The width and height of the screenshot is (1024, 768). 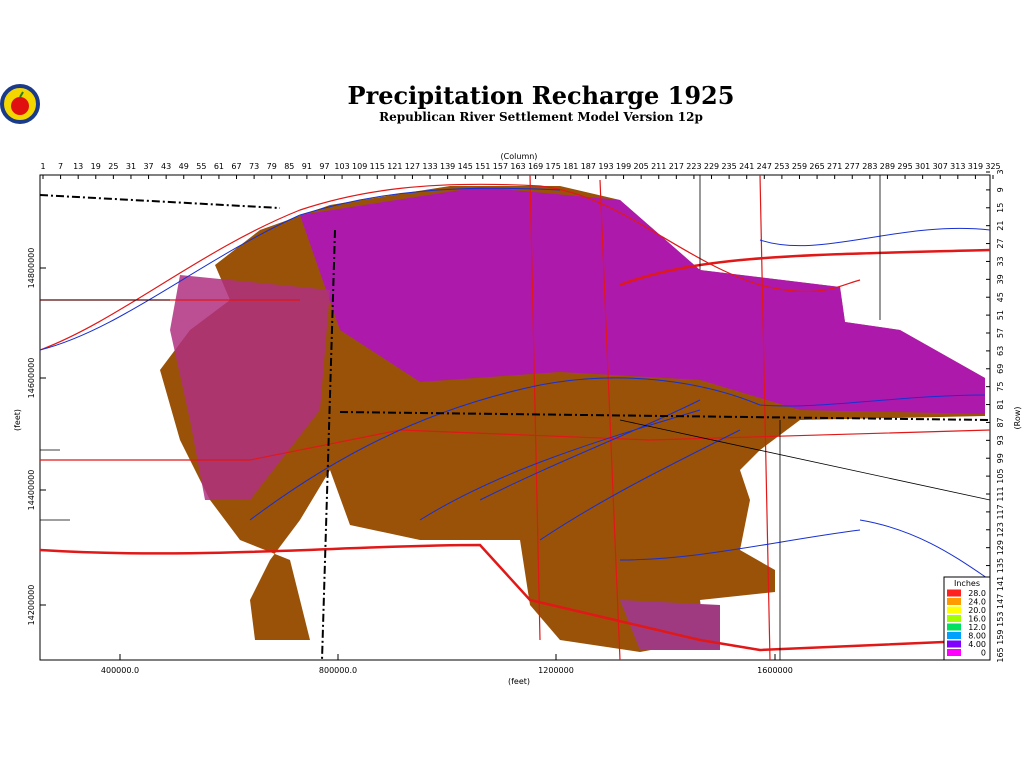 What do you see at coordinates (1000, 601) in the screenshot?
I see `row-tick-label: 147` at bounding box center [1000, 601].